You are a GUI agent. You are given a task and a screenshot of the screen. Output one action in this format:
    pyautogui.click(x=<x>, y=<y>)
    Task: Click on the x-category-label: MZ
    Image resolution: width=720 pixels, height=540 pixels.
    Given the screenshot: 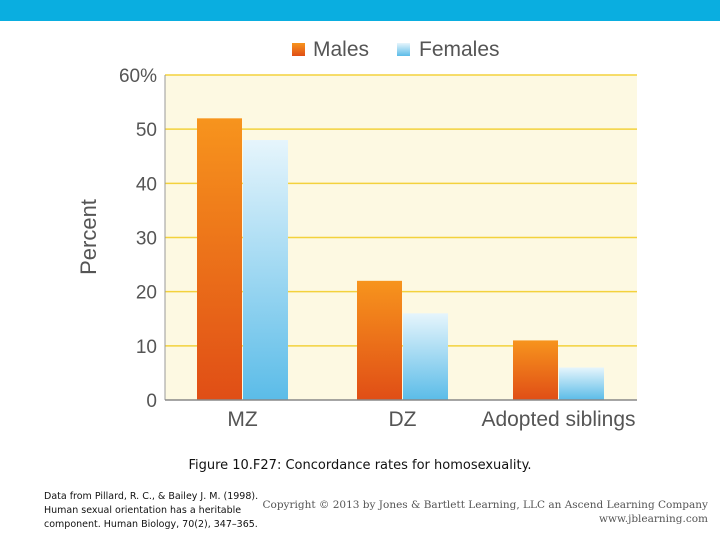 What is the action you would take?
    pyautogui.click(x=242, y=419)
    